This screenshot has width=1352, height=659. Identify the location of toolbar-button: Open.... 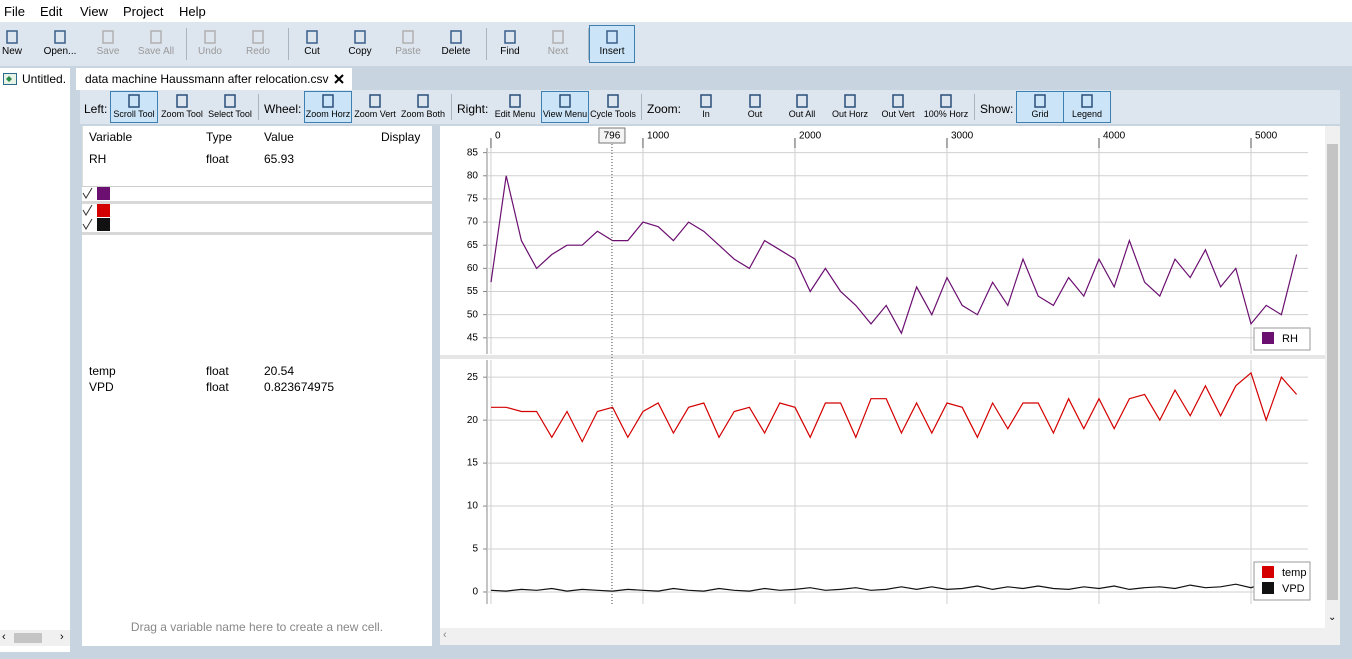
(60, 44).